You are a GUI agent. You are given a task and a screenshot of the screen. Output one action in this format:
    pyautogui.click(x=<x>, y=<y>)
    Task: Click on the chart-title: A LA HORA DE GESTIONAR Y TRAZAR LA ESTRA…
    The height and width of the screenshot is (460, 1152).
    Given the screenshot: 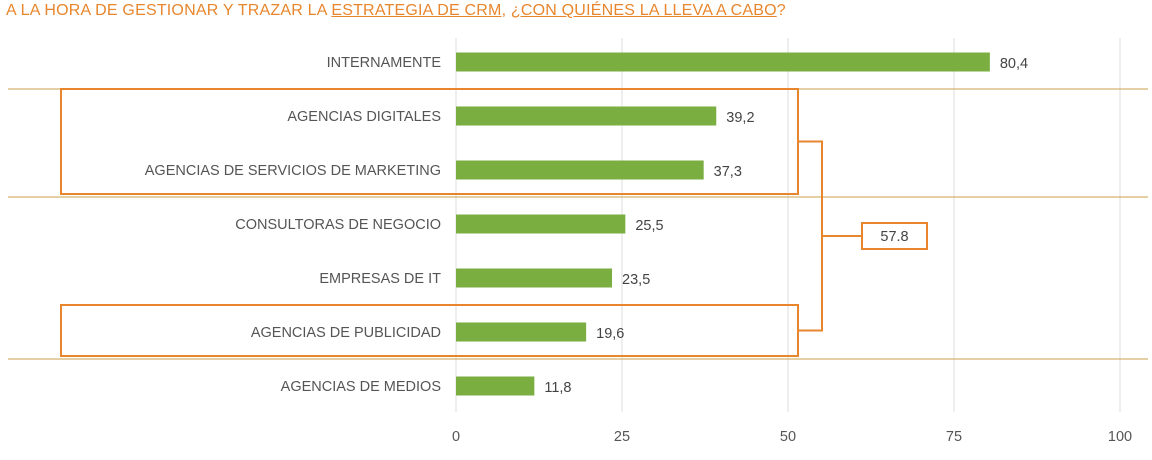 What is the action you would take?
    pyautogui.click(x=396, y=11)
    